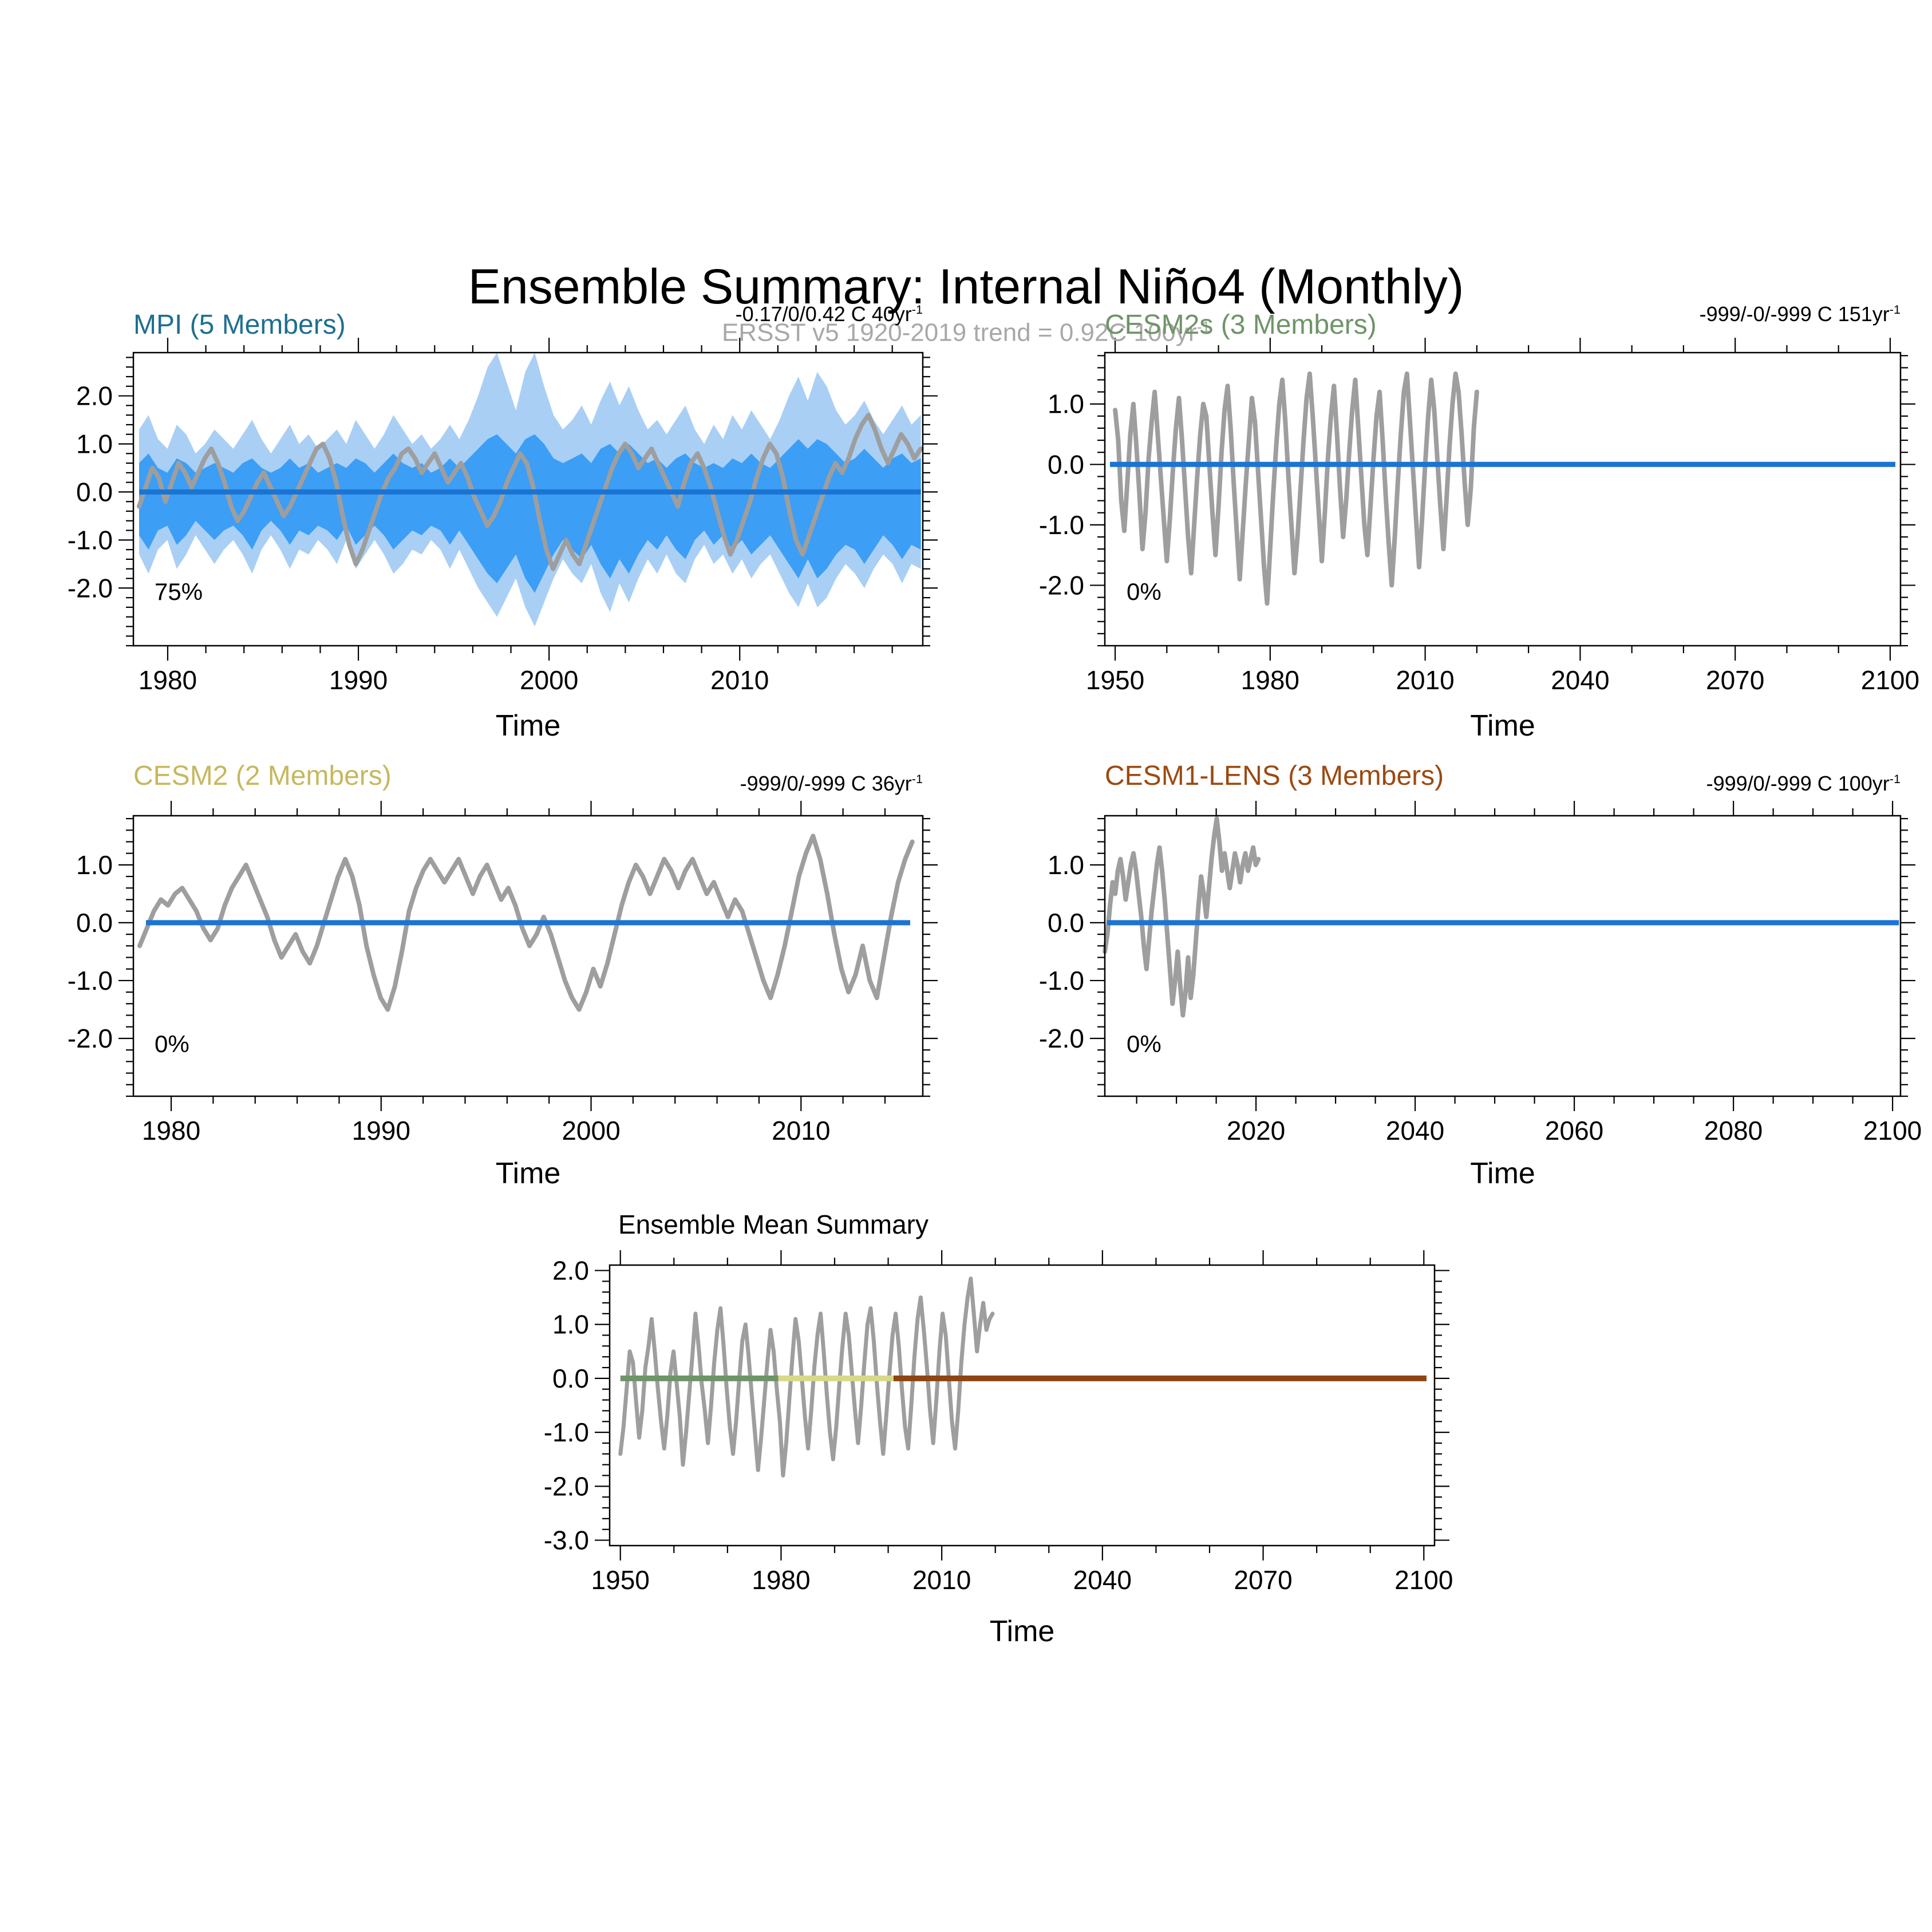 The width and height of the screenshot is (1932, 1932). What do you see at coordinates (1241, 325) in the screenshot?
I see `panel-title-cesm2s: CESM2s (3 Members)` at bounding box center [1241, 325].